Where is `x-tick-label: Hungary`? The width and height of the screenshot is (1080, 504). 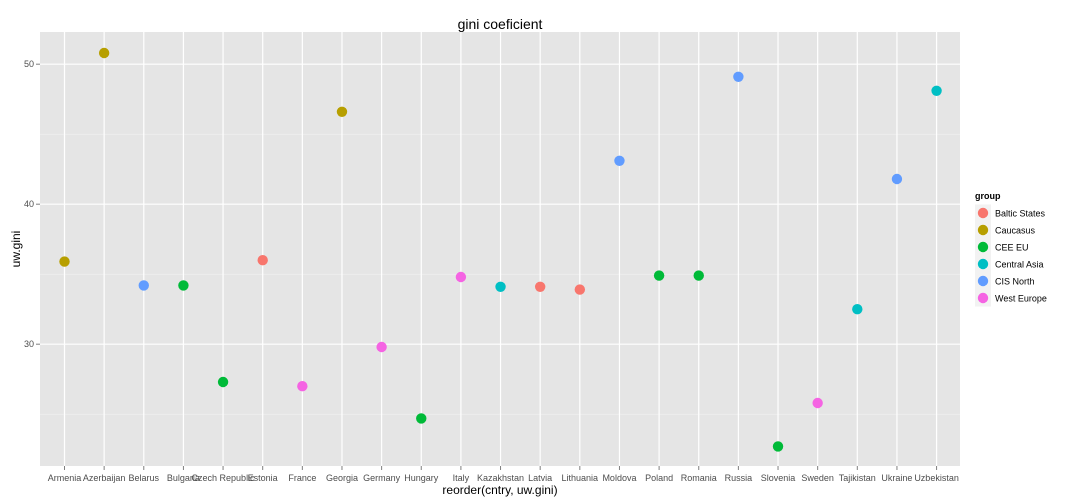
x-tick-label: Hungary is located at coordinates (421, 478).